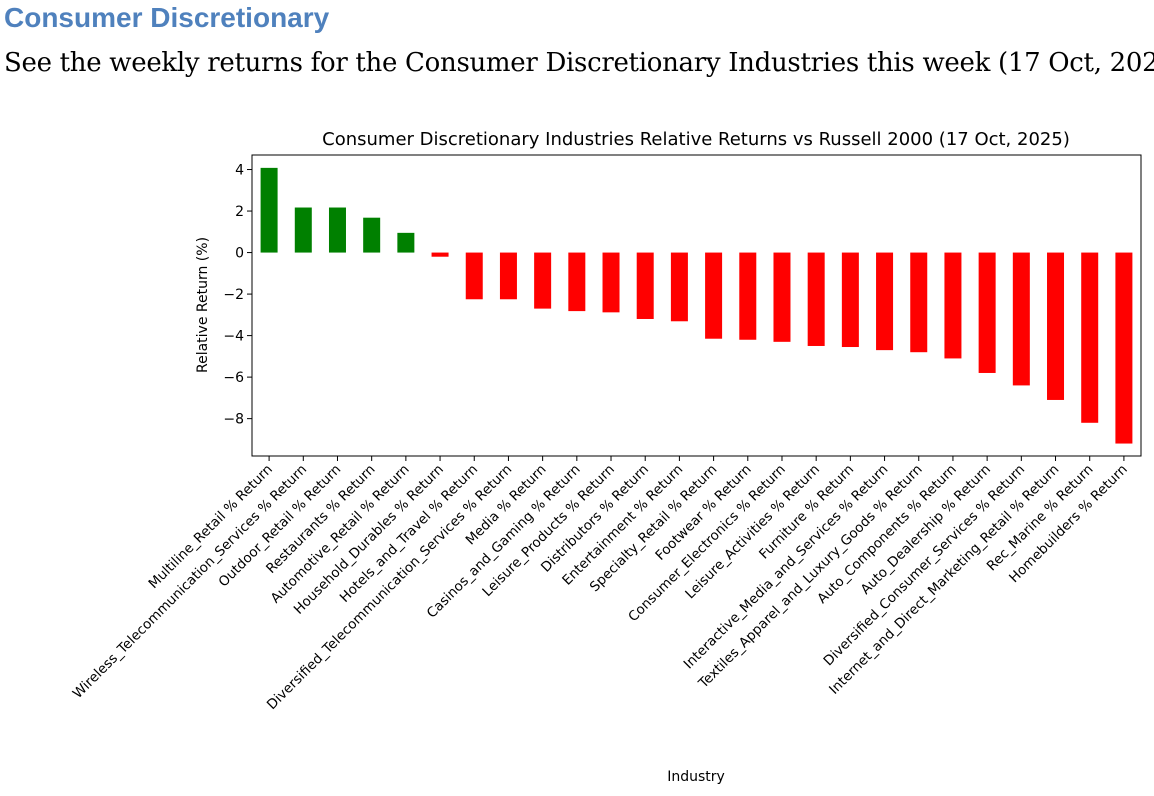 Image resolution: width=1154 pixels, height=796 pixels. What do you see at coordinates (239, 254) in the screenshot?
I see `y-tick-label: 0` at bounding box center [239, 254].